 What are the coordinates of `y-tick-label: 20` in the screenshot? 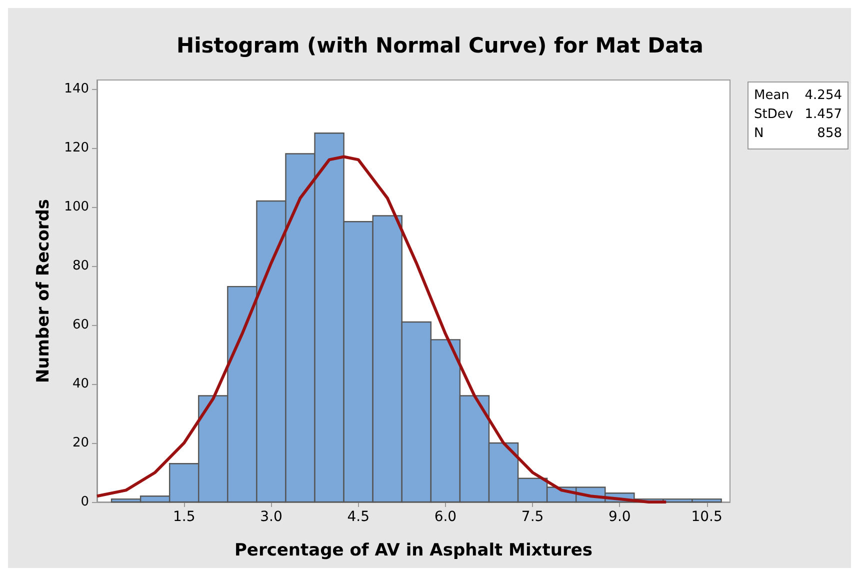 It's located at (80, 442).